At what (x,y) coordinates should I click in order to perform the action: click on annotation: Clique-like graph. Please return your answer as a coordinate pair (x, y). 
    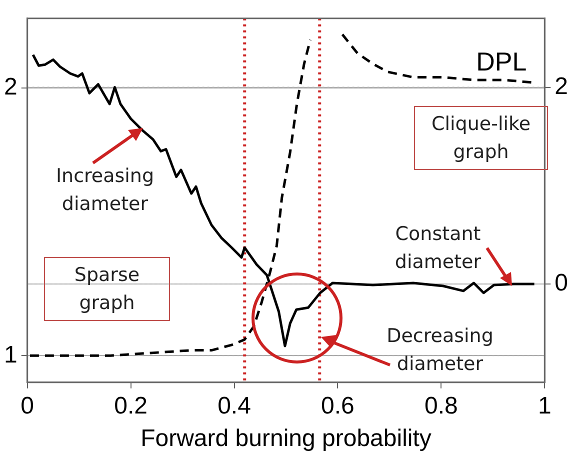
    Looking at the image, I should click on (481, 138).